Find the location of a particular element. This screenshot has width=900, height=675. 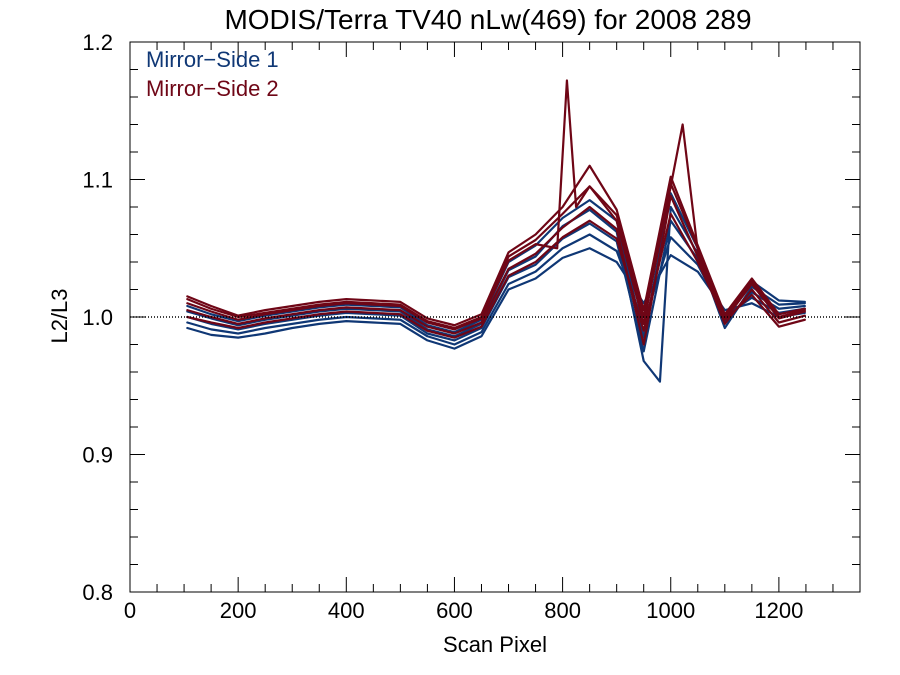

y-axis-tick-label: 1.0 is located at coordinates (97, 317).